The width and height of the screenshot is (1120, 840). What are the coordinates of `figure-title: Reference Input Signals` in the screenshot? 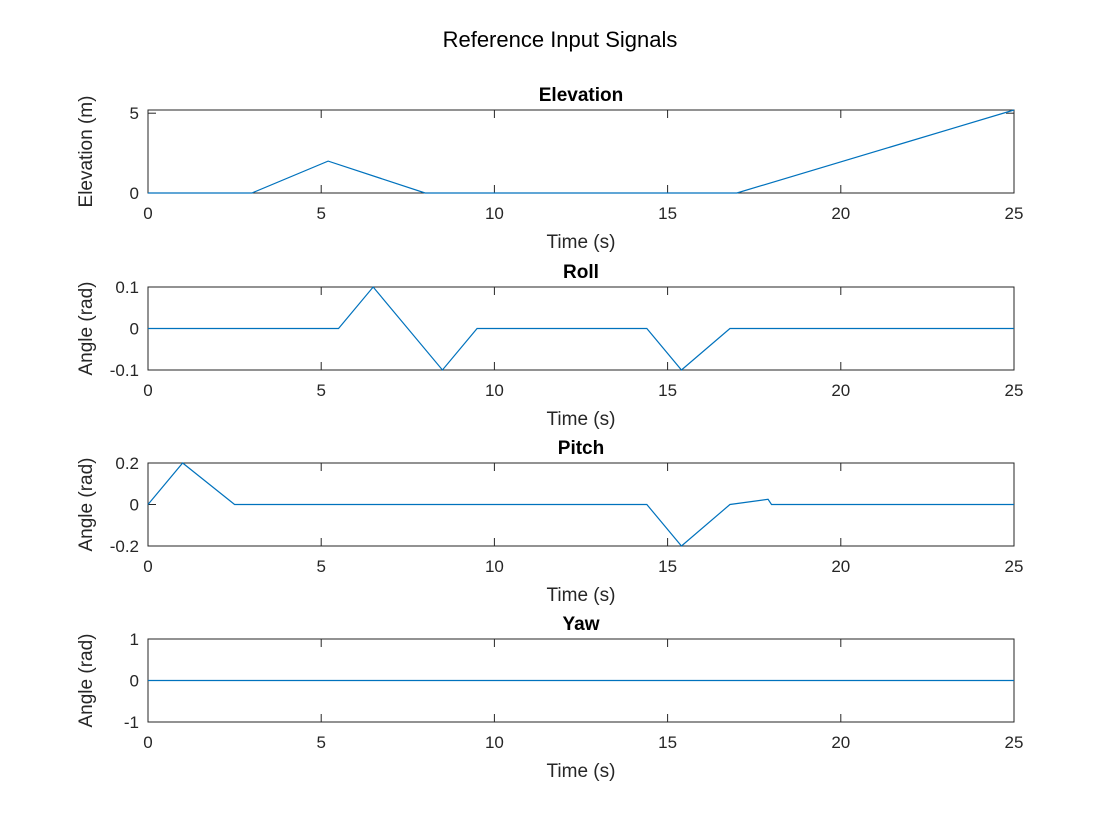 It's located at (560, 39).